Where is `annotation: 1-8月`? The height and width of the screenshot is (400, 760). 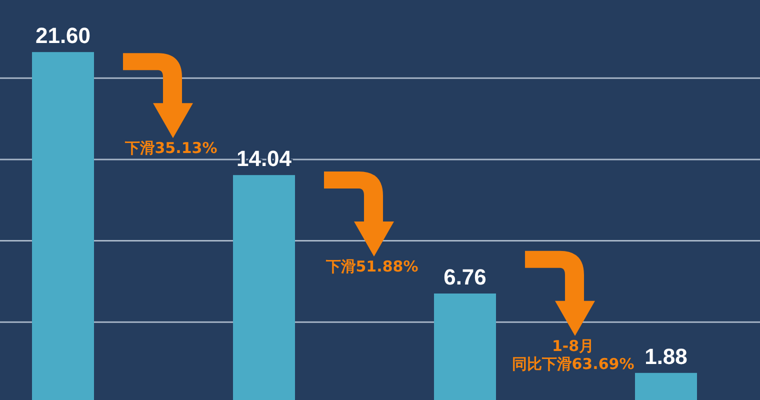
annotation: 1-8月 is located at coordinates (573, 345).